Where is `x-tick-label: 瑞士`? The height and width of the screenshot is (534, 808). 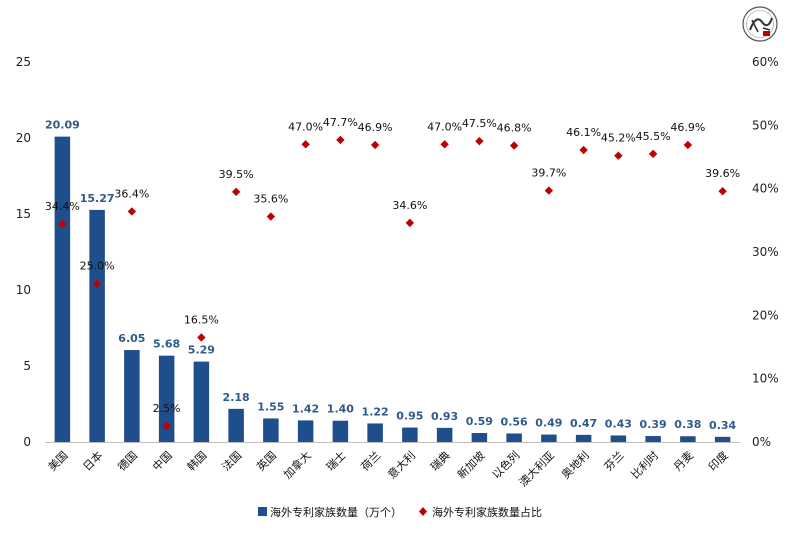 x-tick-label: 瑞士 is located at coordinates (335, 460).